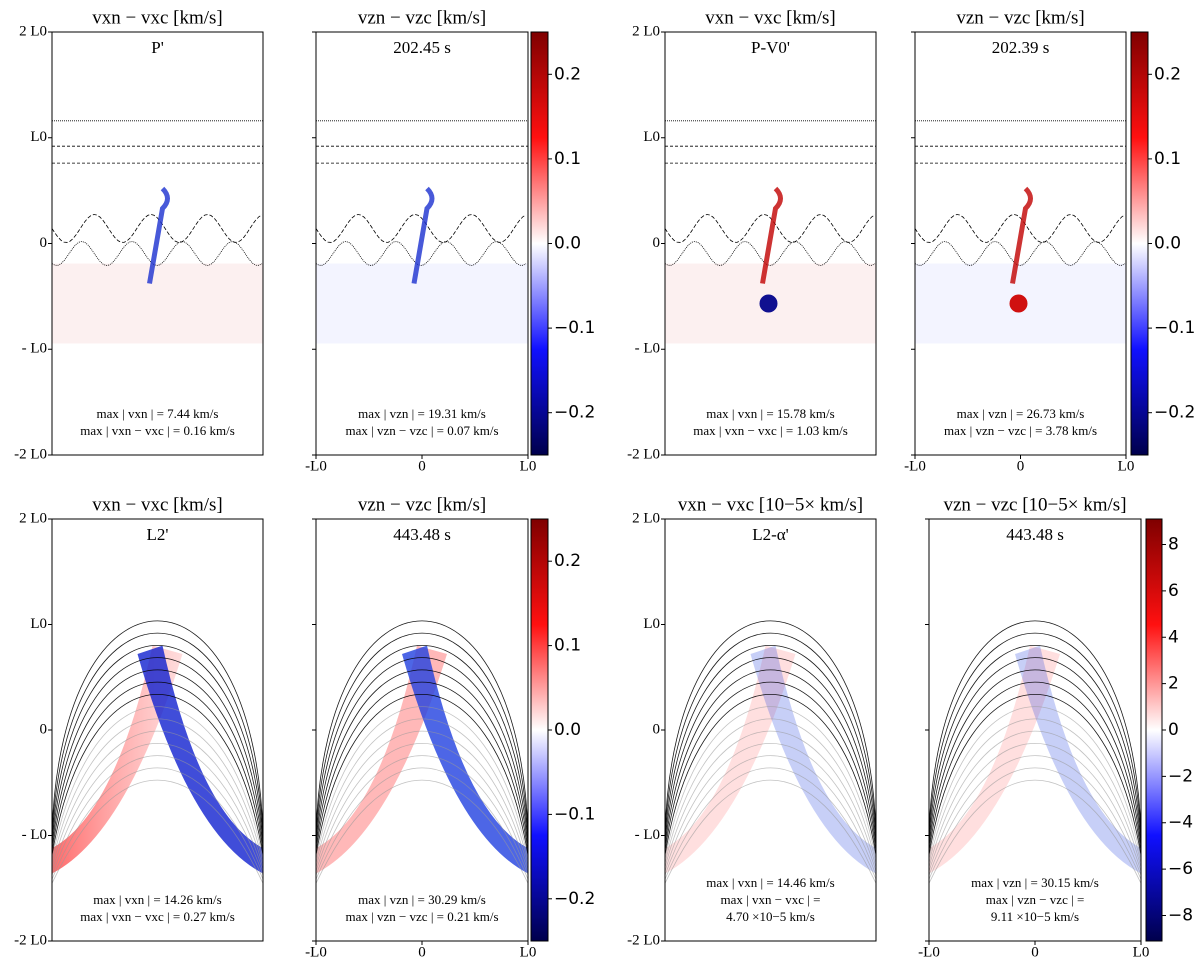  Describe the element at coordinates (422, 303) in the screenshot. I see `shading` at that location.